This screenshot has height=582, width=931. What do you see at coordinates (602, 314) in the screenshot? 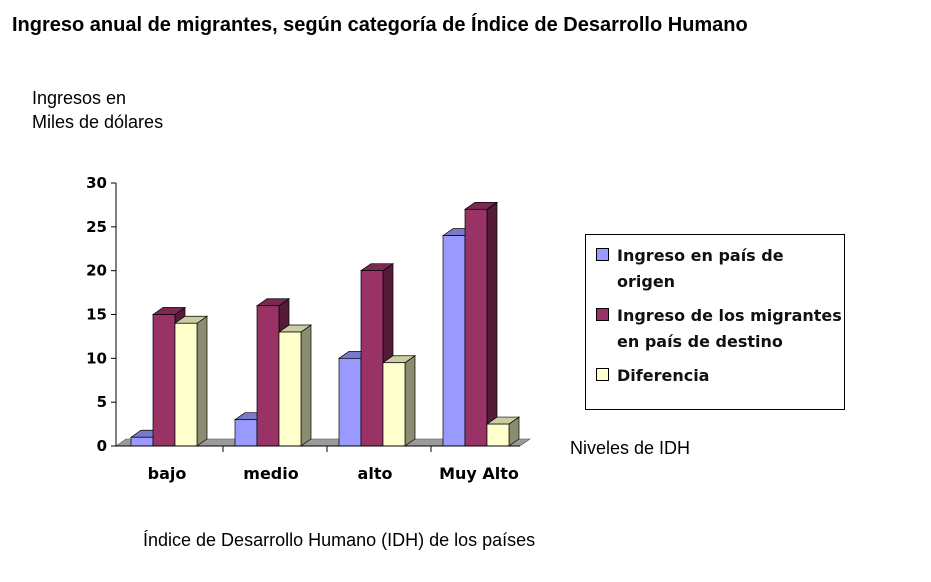
I see `legend-swatch-destination` at bounding box center [602, 314].